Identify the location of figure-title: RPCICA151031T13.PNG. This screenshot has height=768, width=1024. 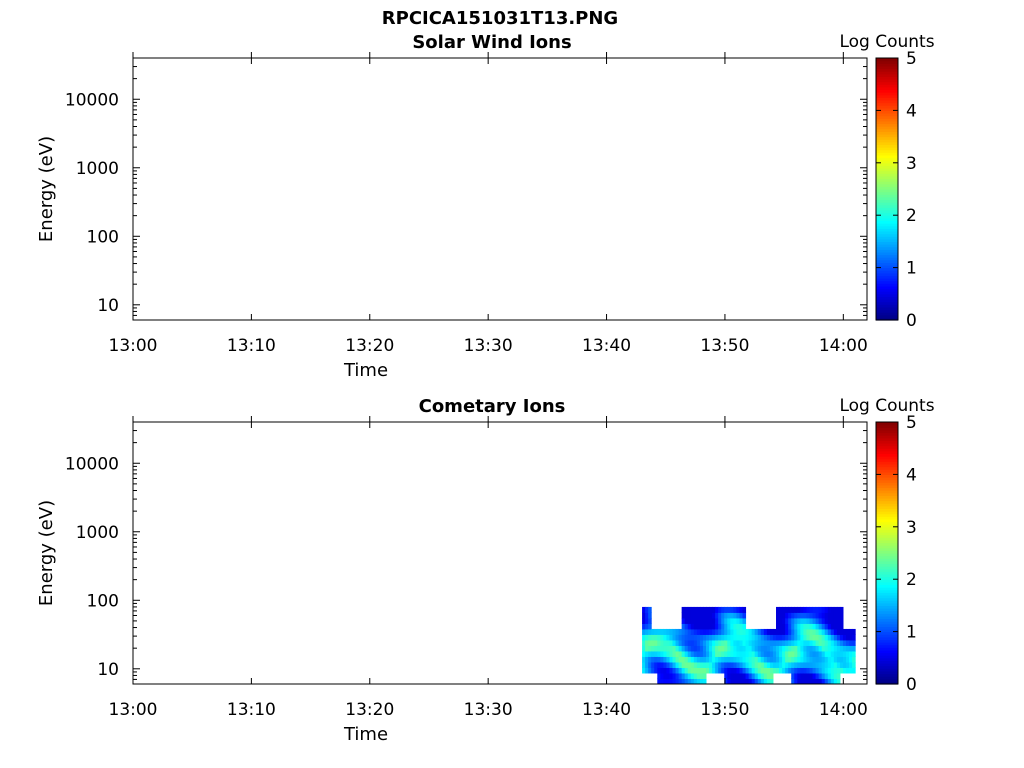
(500, 18).